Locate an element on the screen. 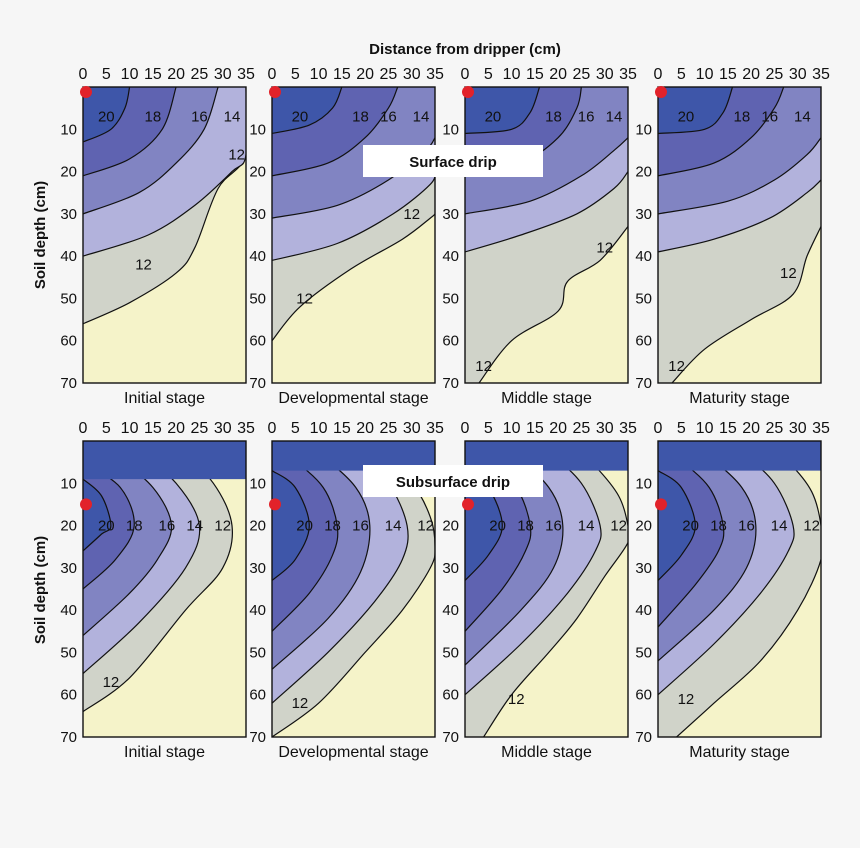  banner-layer: Surface drip Subsurface drip is located at coordinates (453, 321).